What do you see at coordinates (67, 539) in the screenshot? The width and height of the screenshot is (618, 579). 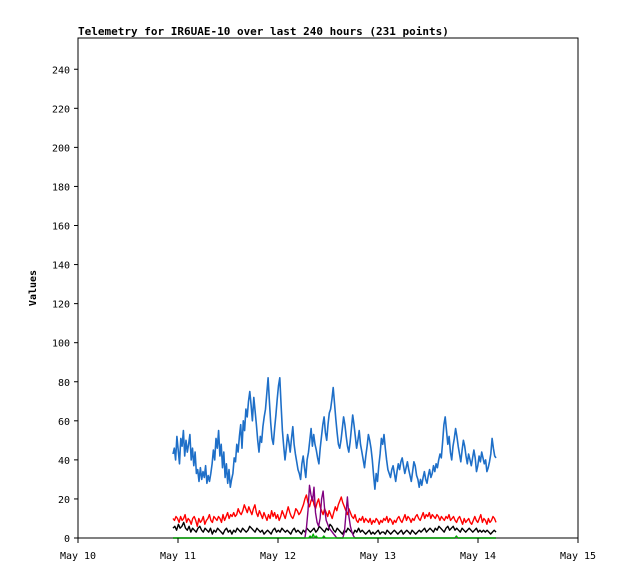 I see `y-tick-label: 0` at bounding box center [67, 539].